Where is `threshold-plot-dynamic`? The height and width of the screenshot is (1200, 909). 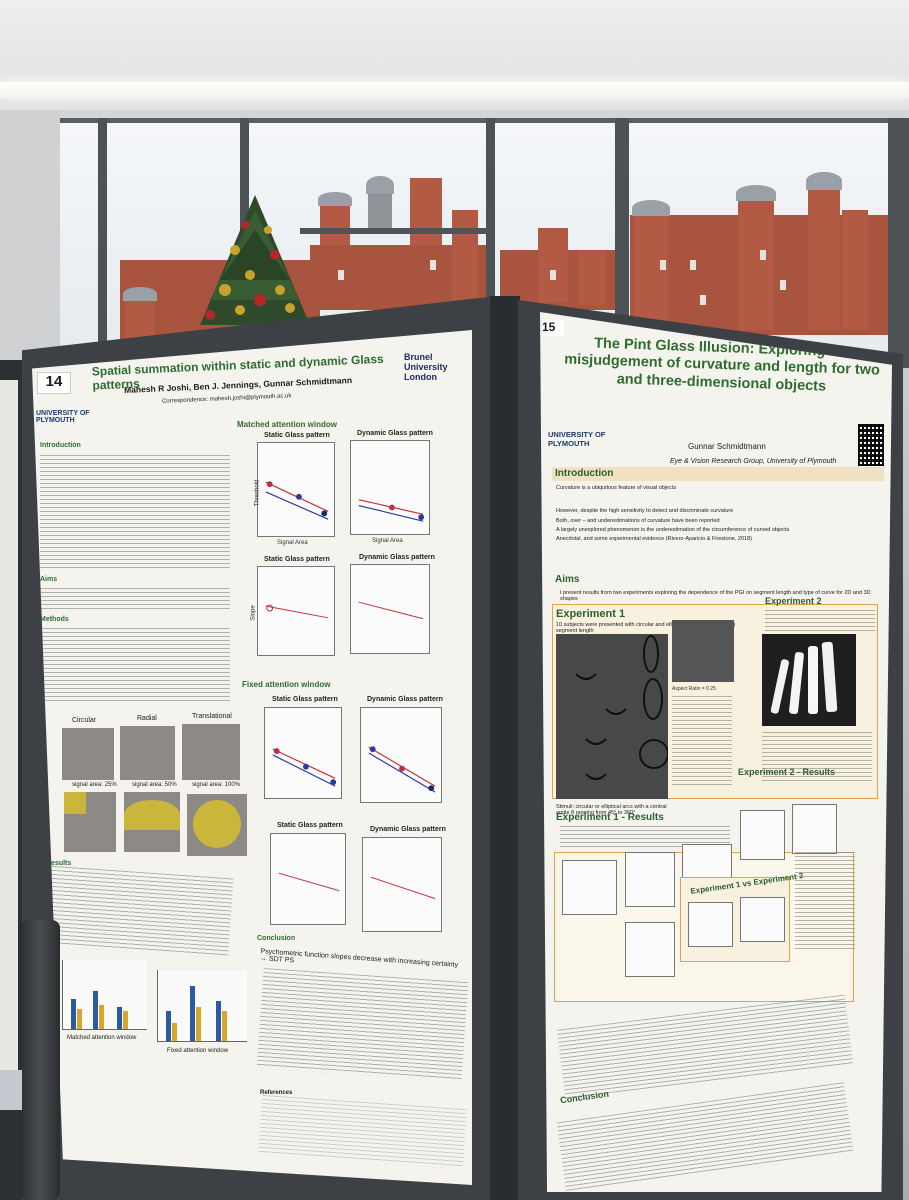
threshold-plot-dynamic is located at coordinates (390, 487).